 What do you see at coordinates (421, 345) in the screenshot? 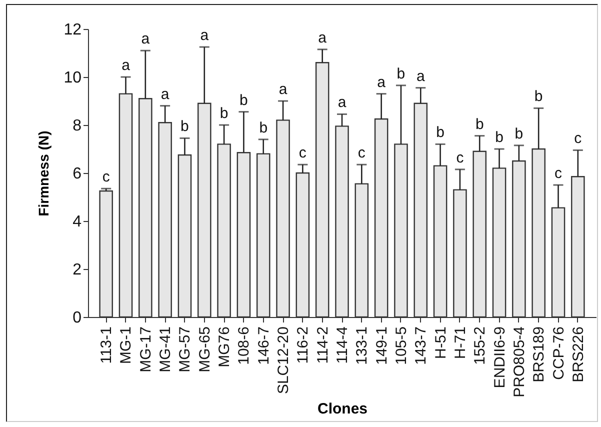
I see `x-tick-label: 143-7` at bounding box center [421, 345].